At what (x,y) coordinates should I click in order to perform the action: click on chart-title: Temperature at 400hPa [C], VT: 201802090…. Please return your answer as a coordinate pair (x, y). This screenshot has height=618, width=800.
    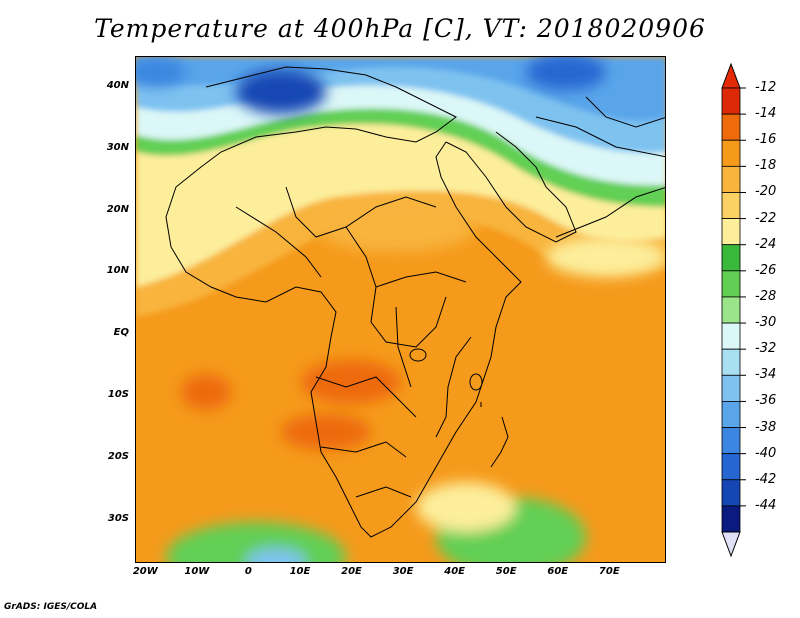
    Looking at the image, I should click on (400, 28).